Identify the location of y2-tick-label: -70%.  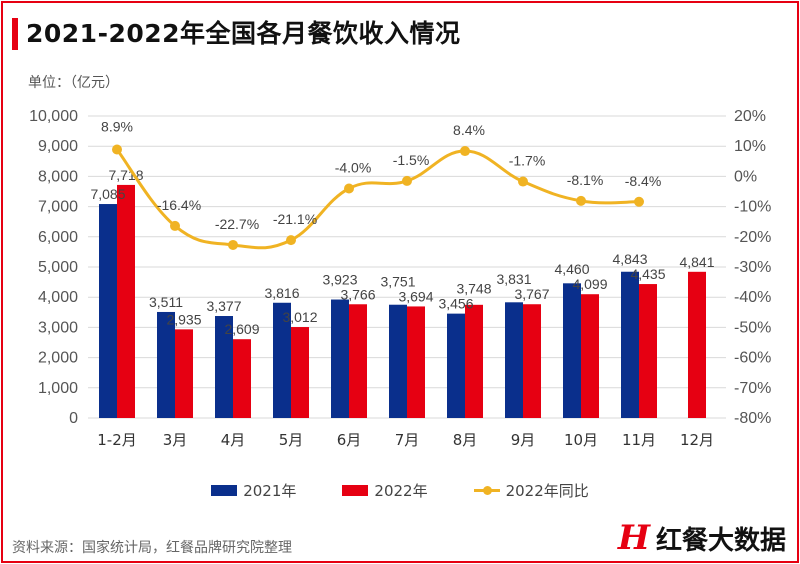
(752, 388).